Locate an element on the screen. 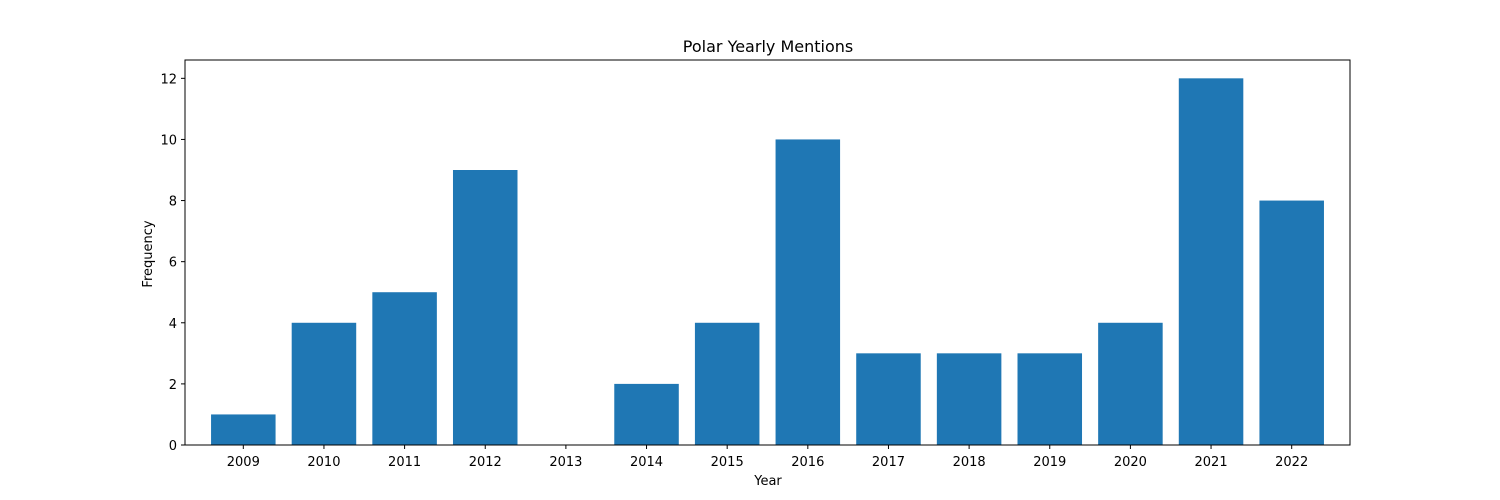  bar-2009 is located at coordinates (243, 429).